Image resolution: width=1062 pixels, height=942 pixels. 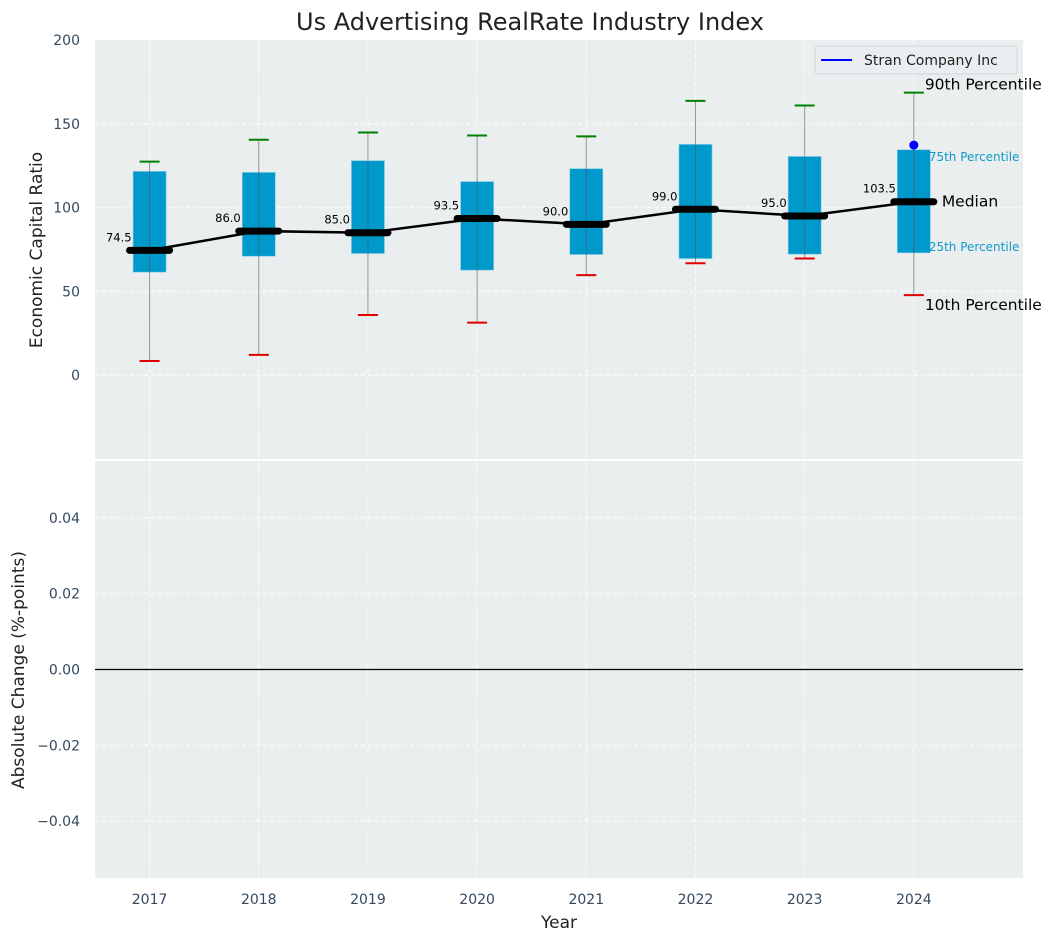 What do you see at coordinates (914, 145) in the screenshot?
I see `company-point` at bounding box center [914, 145].